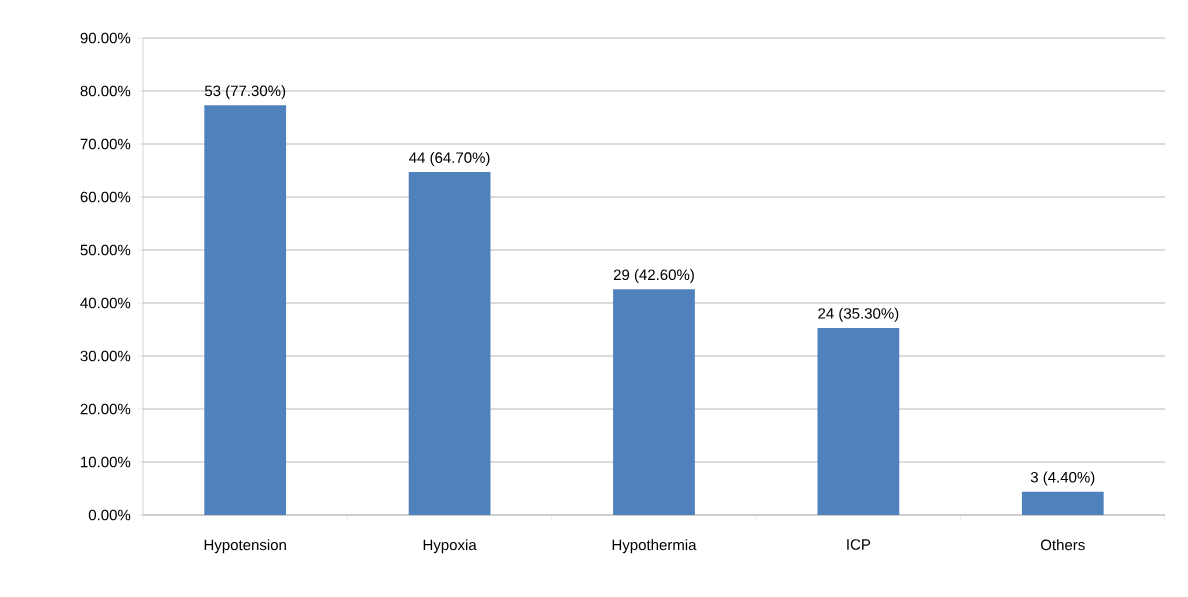  I want to click on y-tick-label: 0.00%, so click(109, 515).